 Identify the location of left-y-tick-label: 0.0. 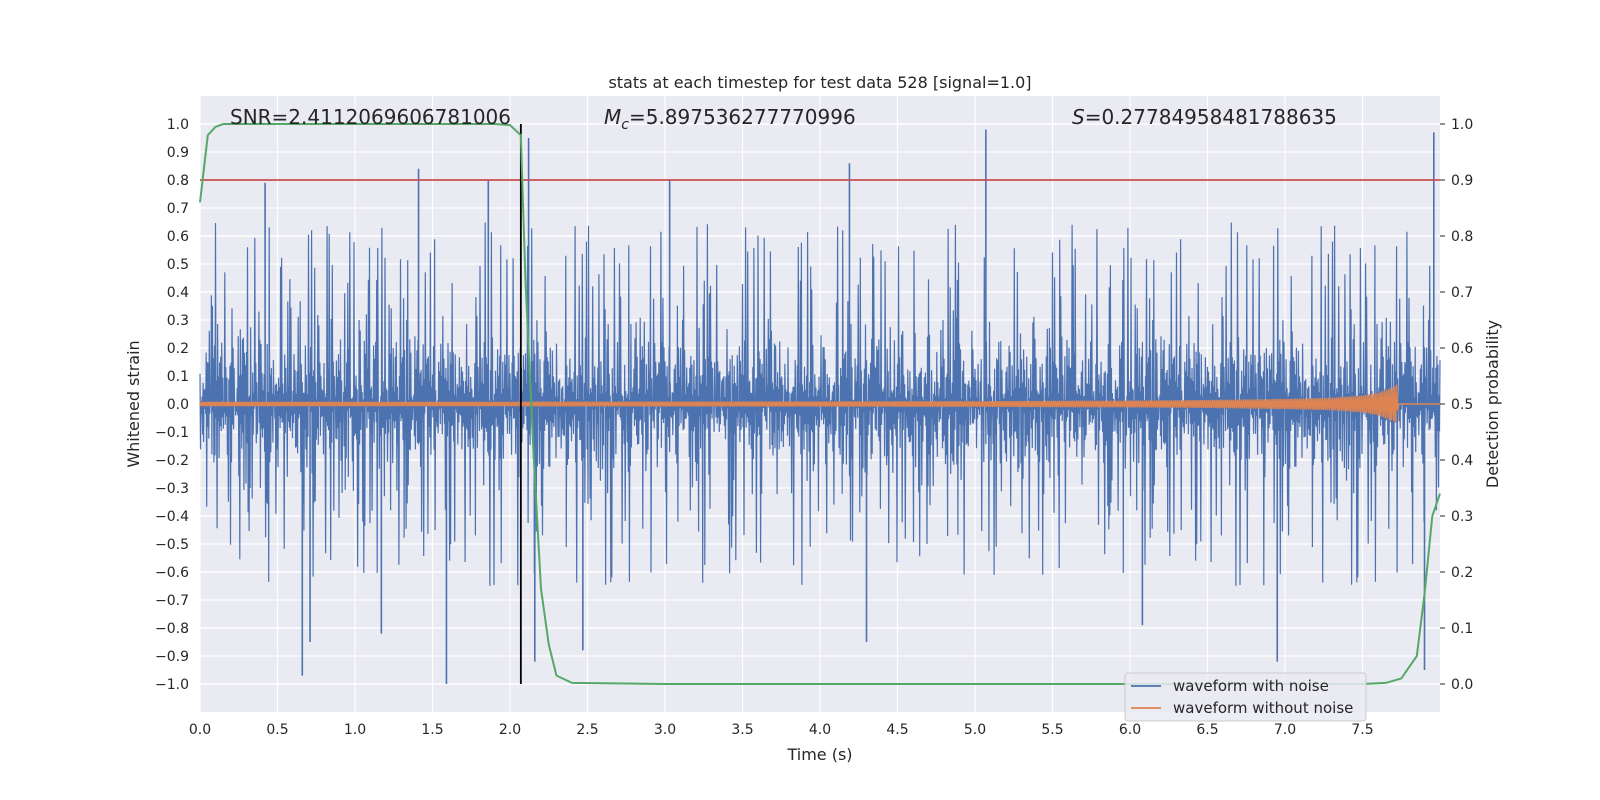
(178, 405).